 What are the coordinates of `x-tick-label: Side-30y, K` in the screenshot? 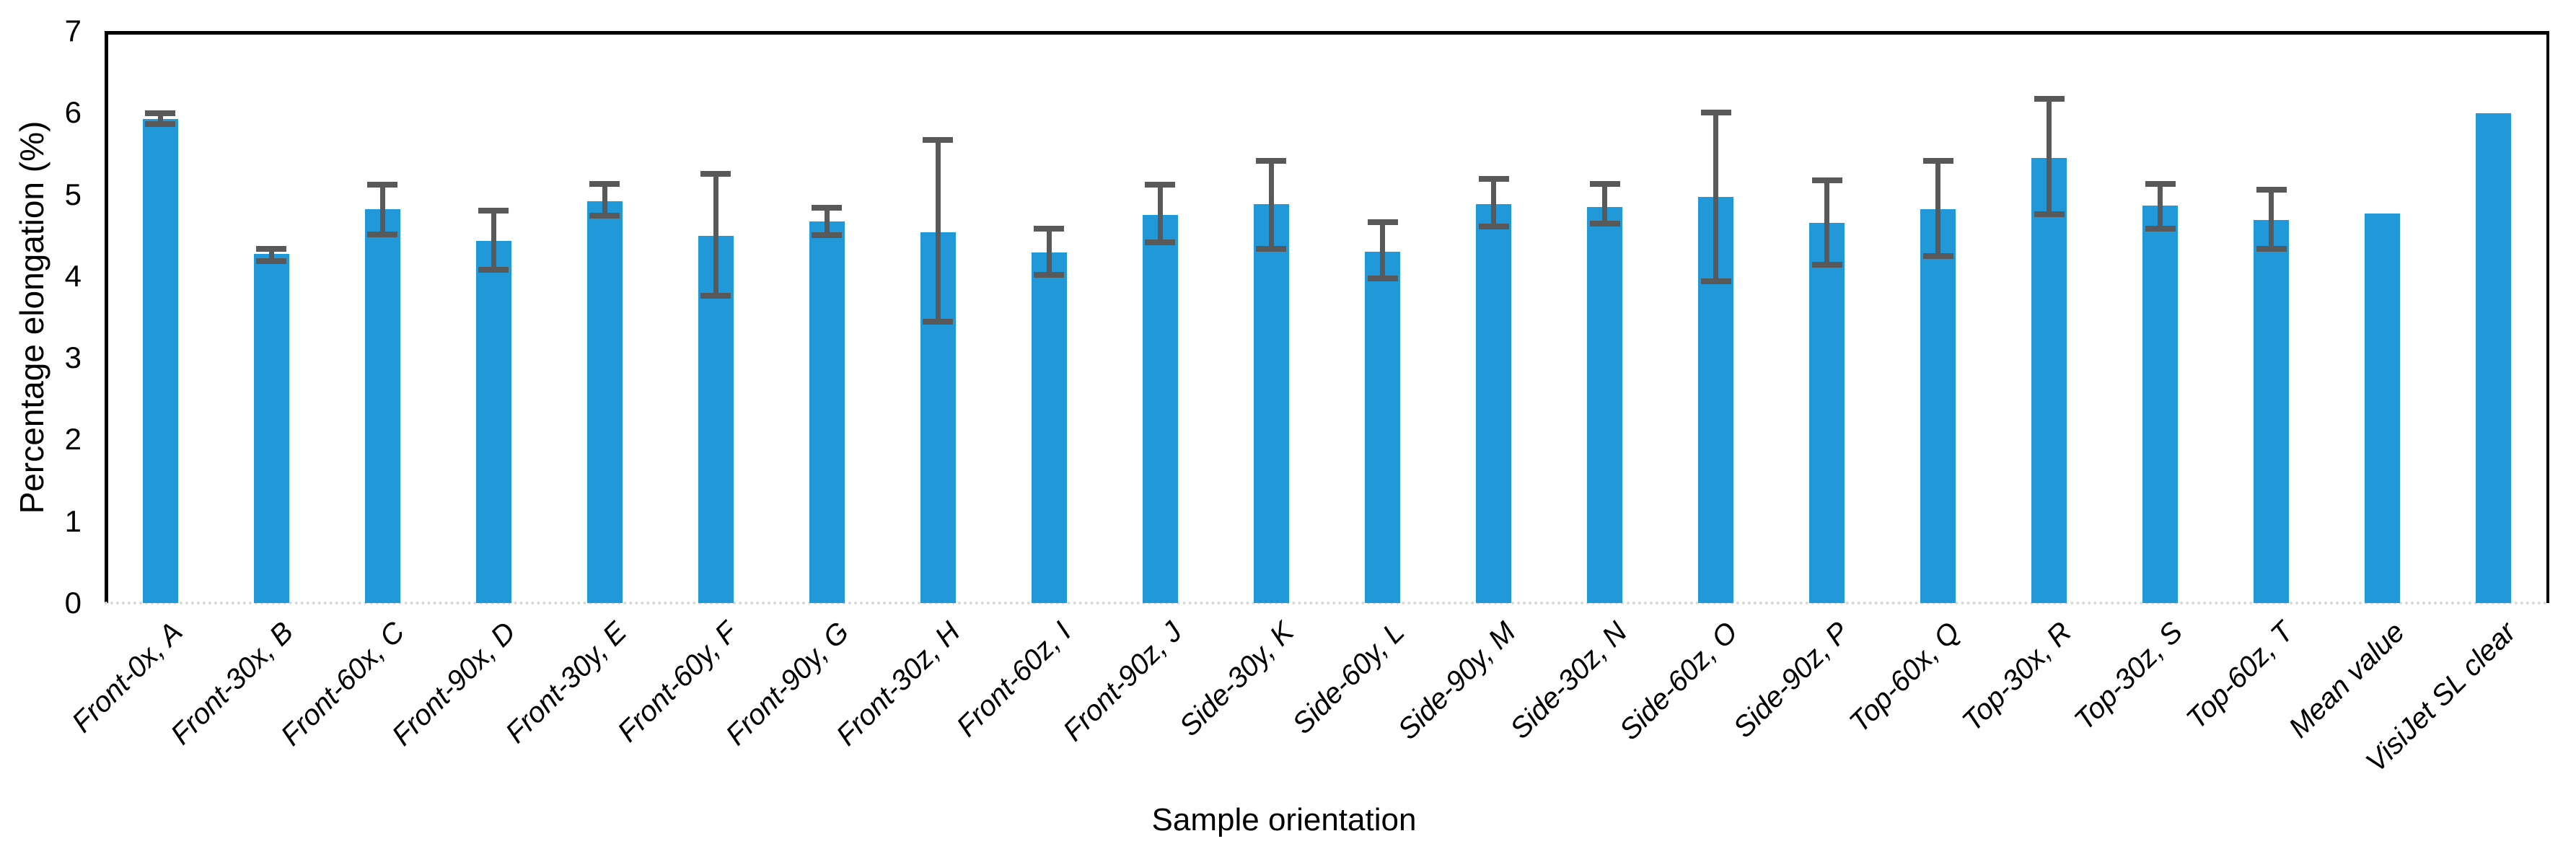 It's located at (1236, 680).